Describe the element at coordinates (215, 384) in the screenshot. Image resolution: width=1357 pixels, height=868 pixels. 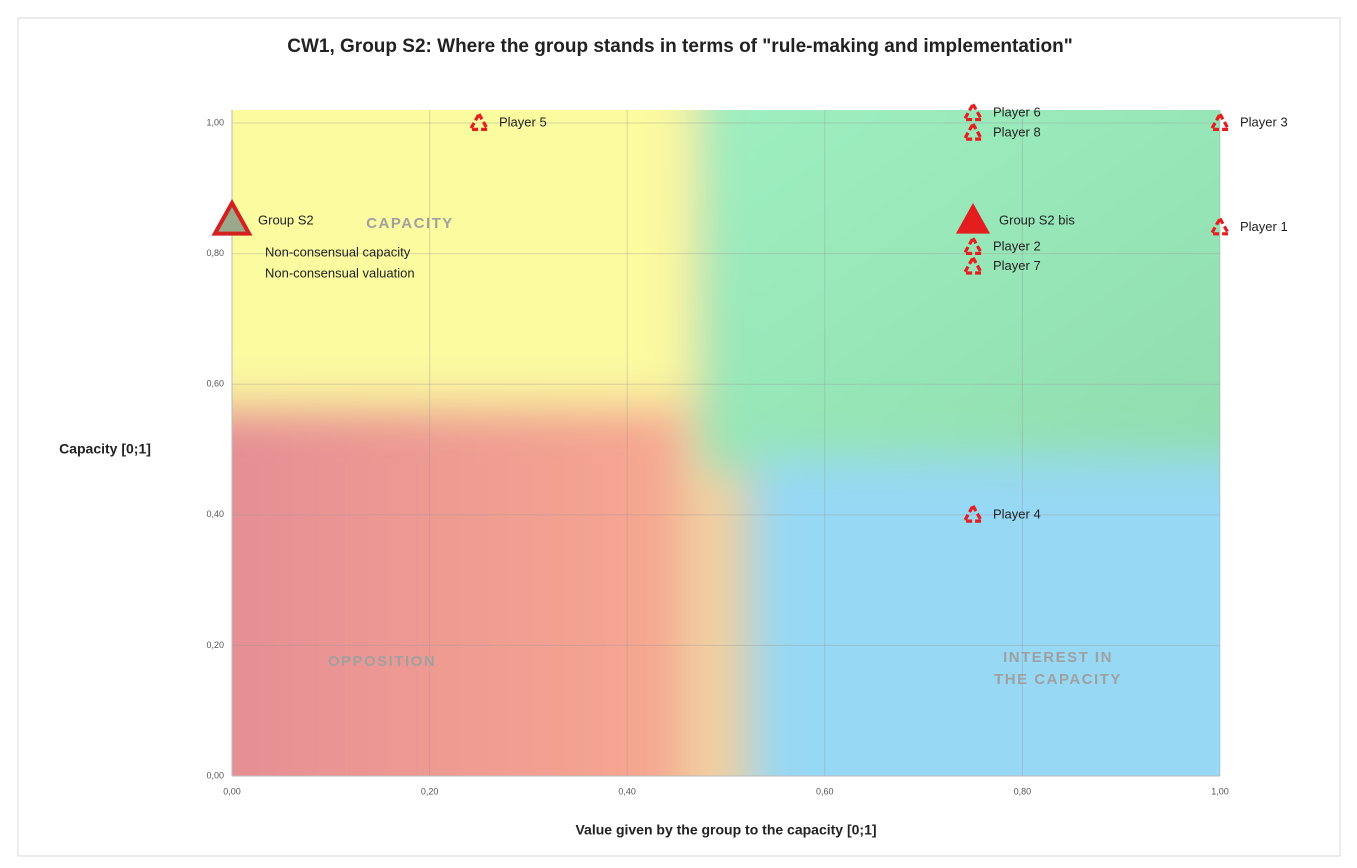
I see `y-tick-label: 0,60` at that location.